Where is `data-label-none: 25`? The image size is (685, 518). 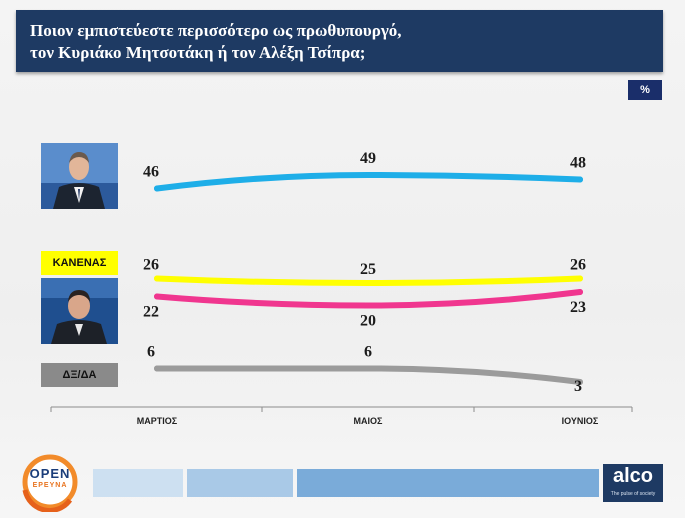
data-label-none: 25 is located at coordinates (368, 269).